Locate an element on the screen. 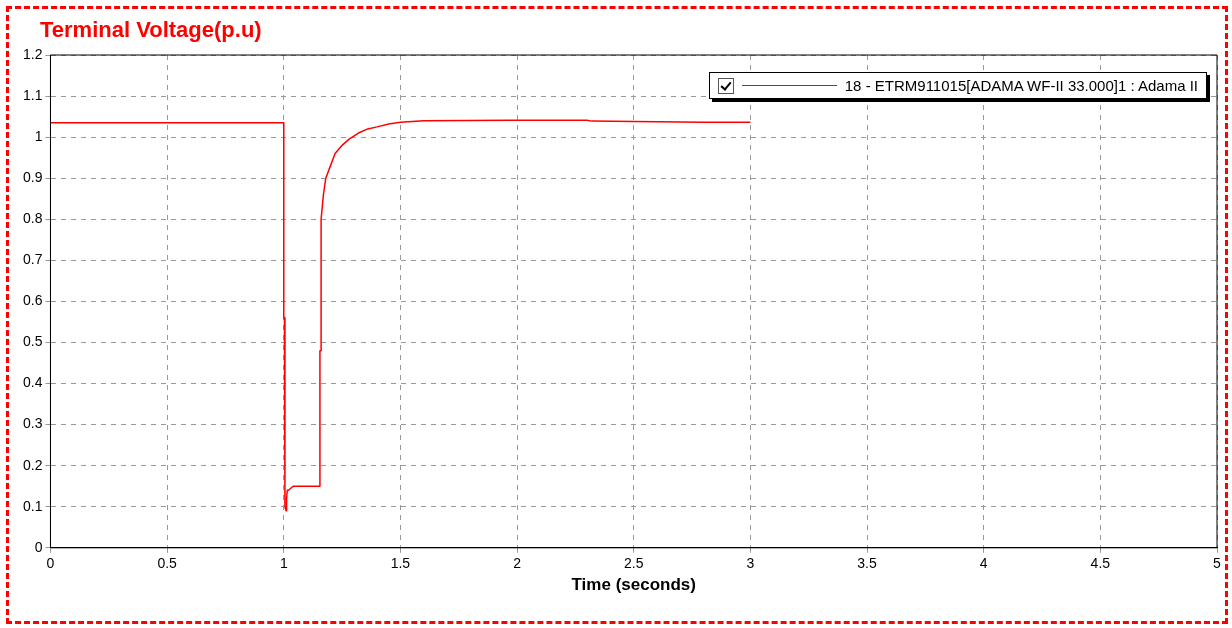 The width and height of the screenshot is (1232, 628). x-tick-label: 0 is located at coordinates (50, 563).